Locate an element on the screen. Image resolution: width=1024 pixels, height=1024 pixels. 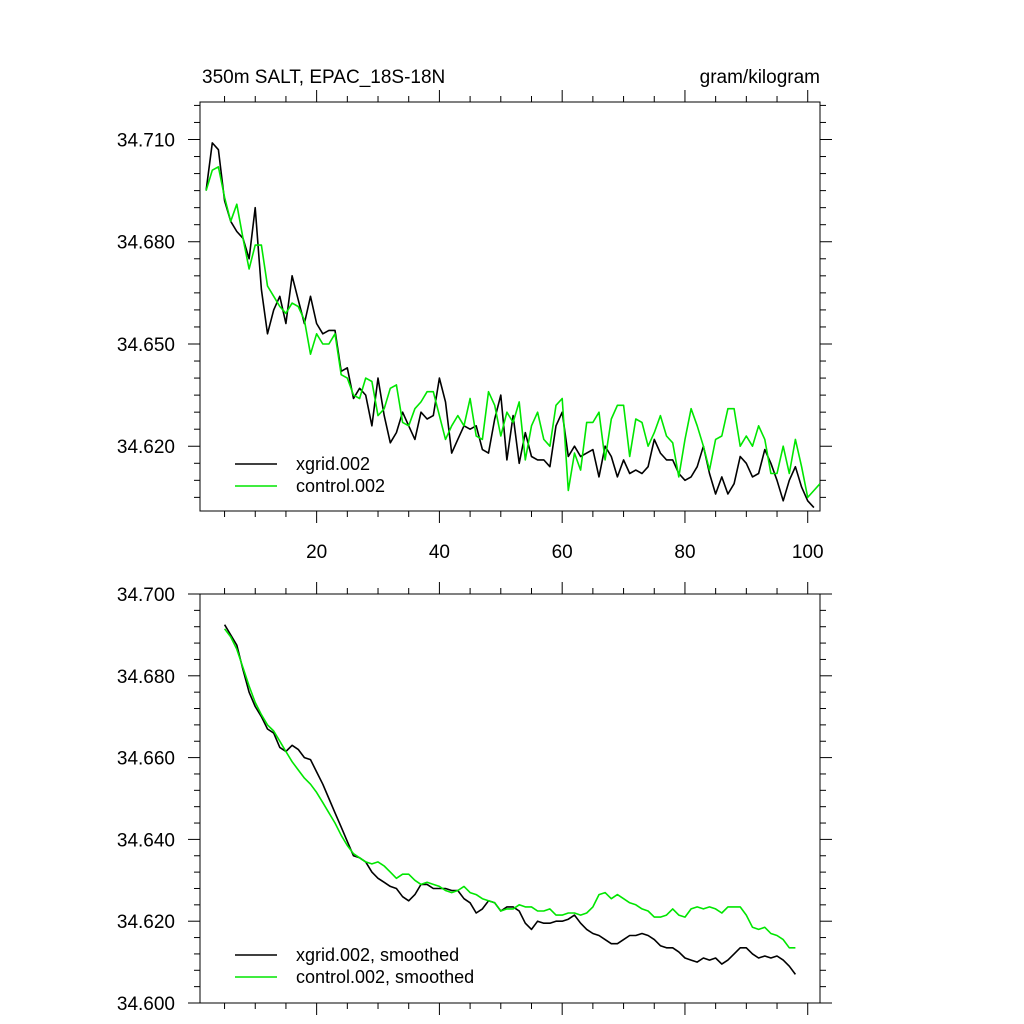
y-tick-label: 34.640 is located at coordinates (146, 840).